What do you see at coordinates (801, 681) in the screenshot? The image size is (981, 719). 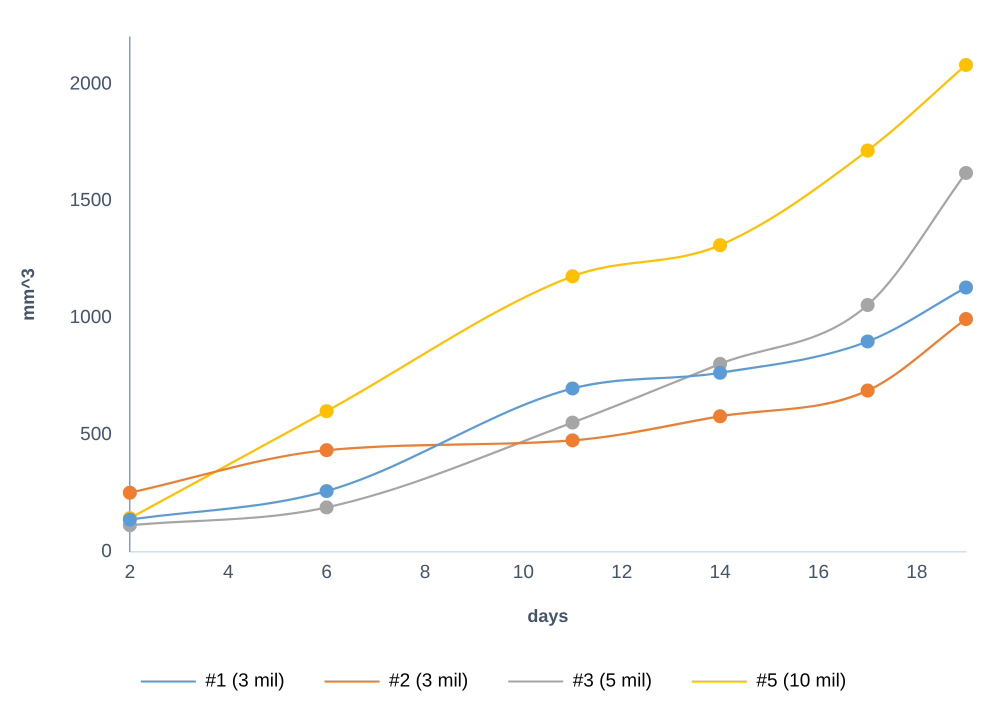 I see `legend-label: #5 (10 mil)` at bounding box center [801, 681].